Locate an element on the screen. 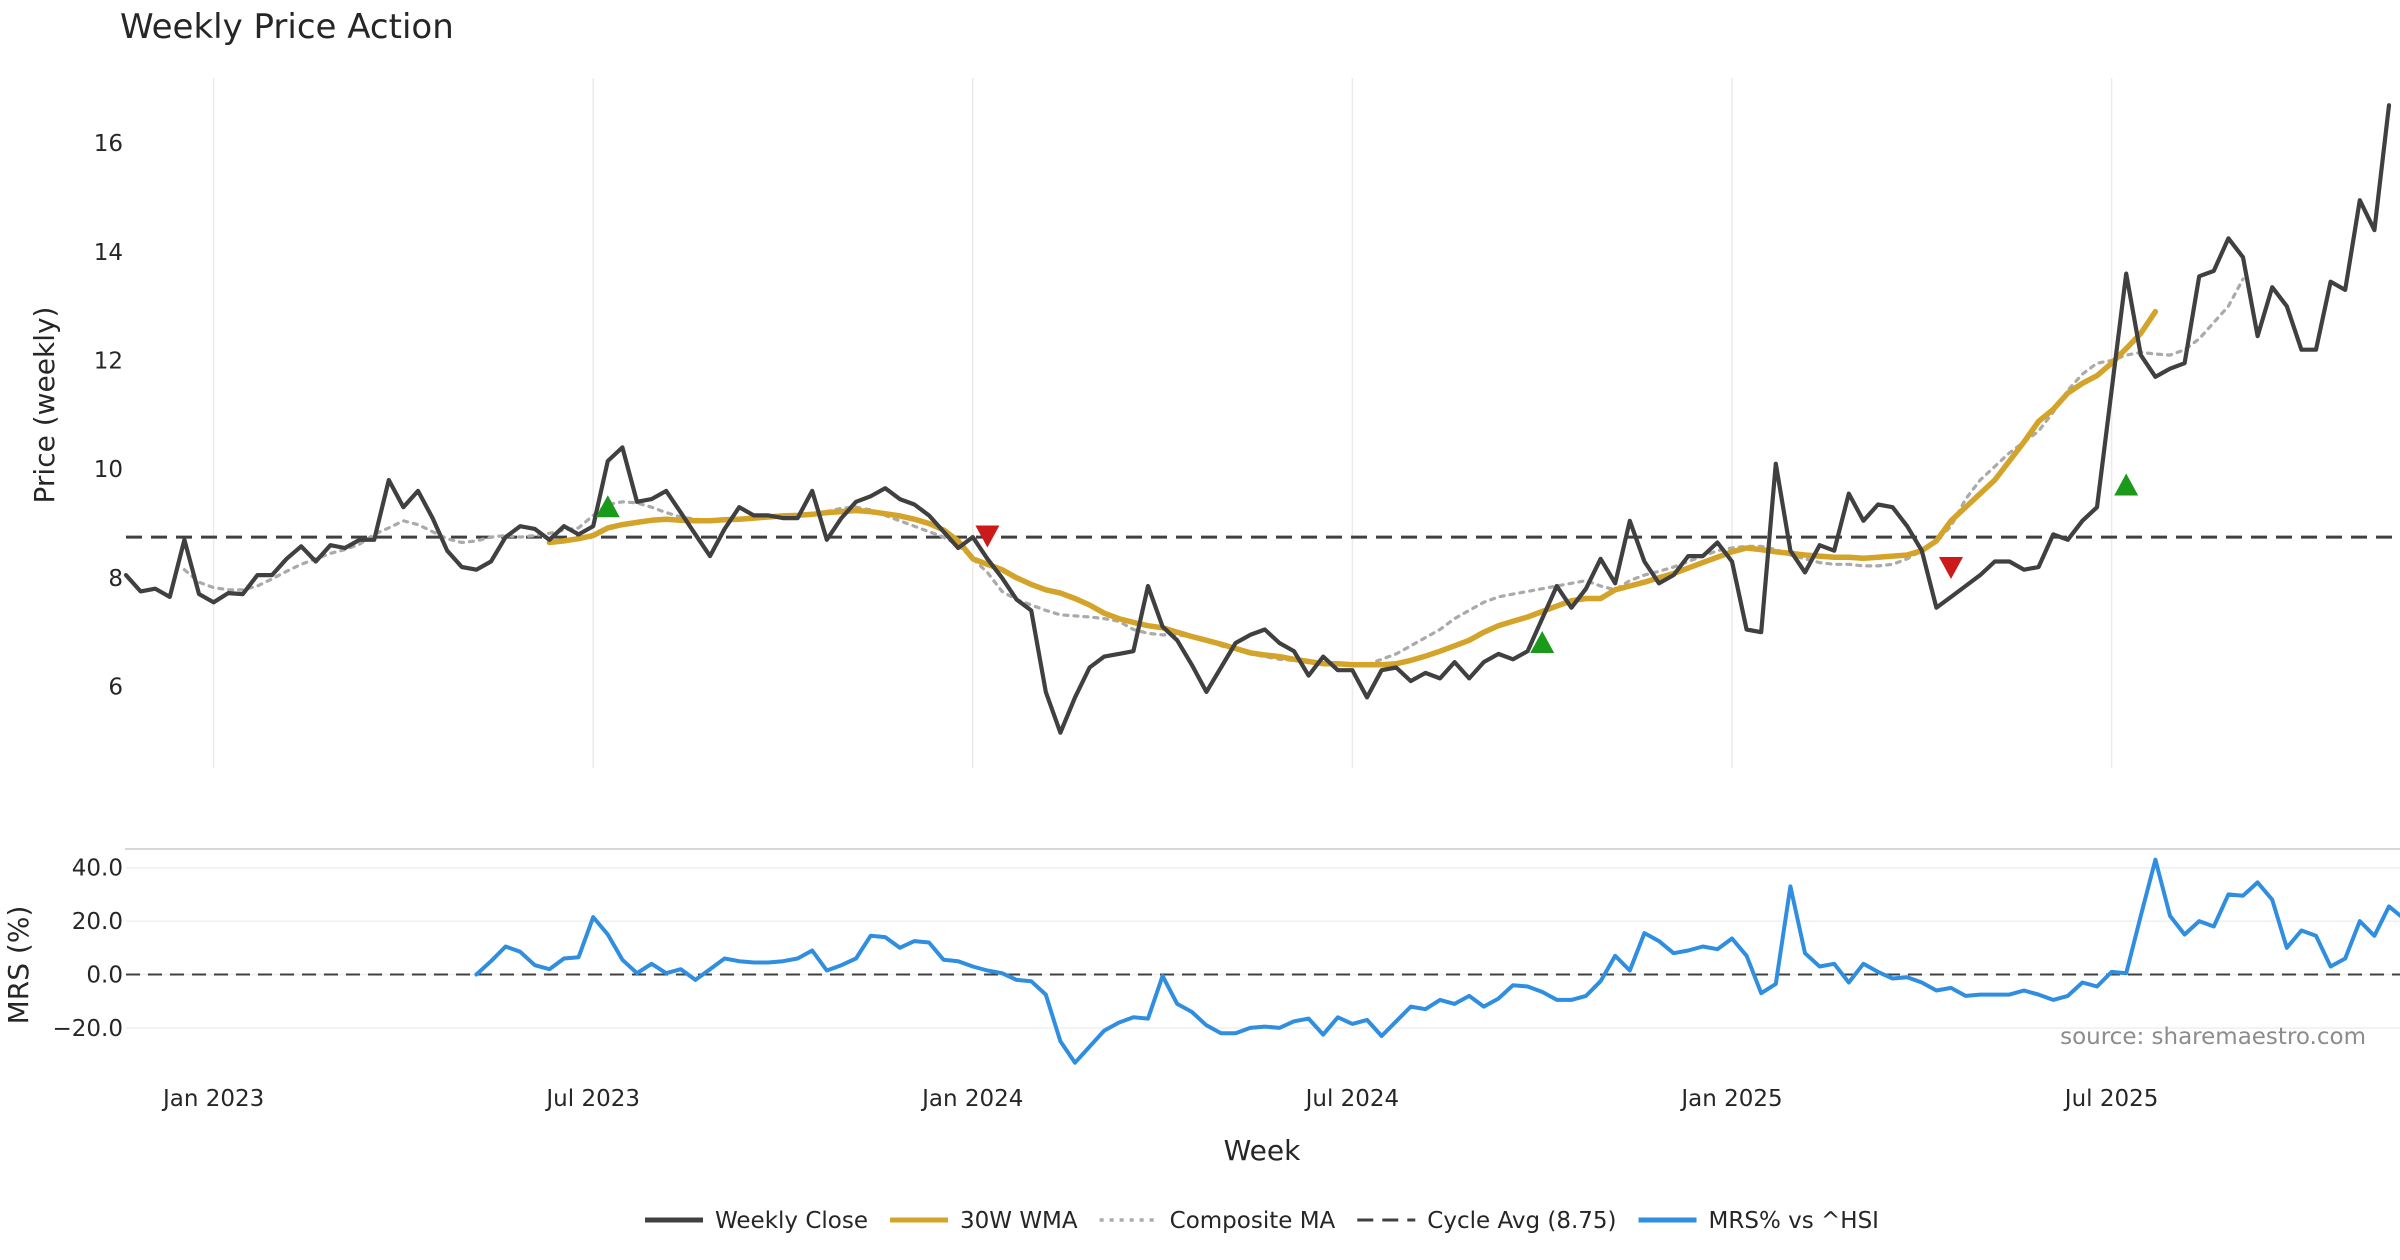 This screenshot has width=2400, height=1260. x-tick-label: Jan 2025 is located at coordinates (1730, 1099).